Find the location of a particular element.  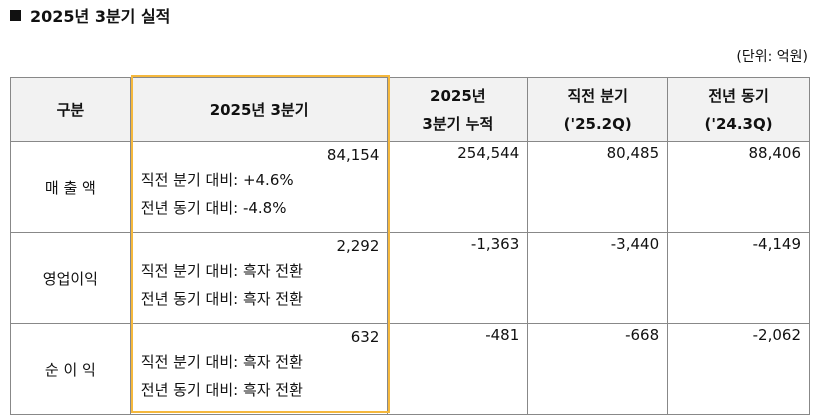

header-cell: 2025년 3분기 누적 is located at coordinates (458, 109).